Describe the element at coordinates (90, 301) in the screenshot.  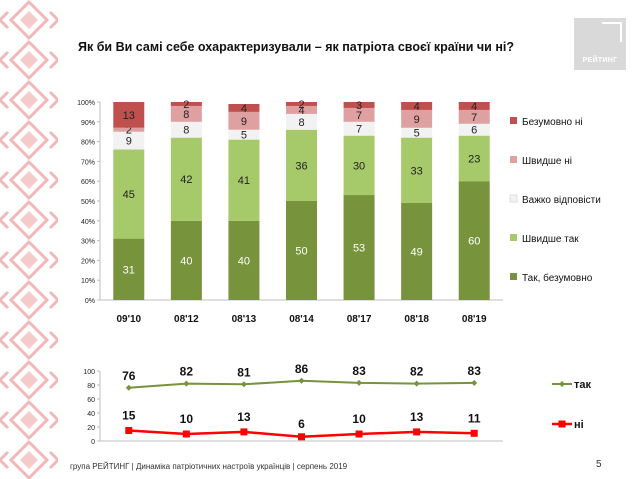
I see `bar-y-tick-label: 0%` at that location.